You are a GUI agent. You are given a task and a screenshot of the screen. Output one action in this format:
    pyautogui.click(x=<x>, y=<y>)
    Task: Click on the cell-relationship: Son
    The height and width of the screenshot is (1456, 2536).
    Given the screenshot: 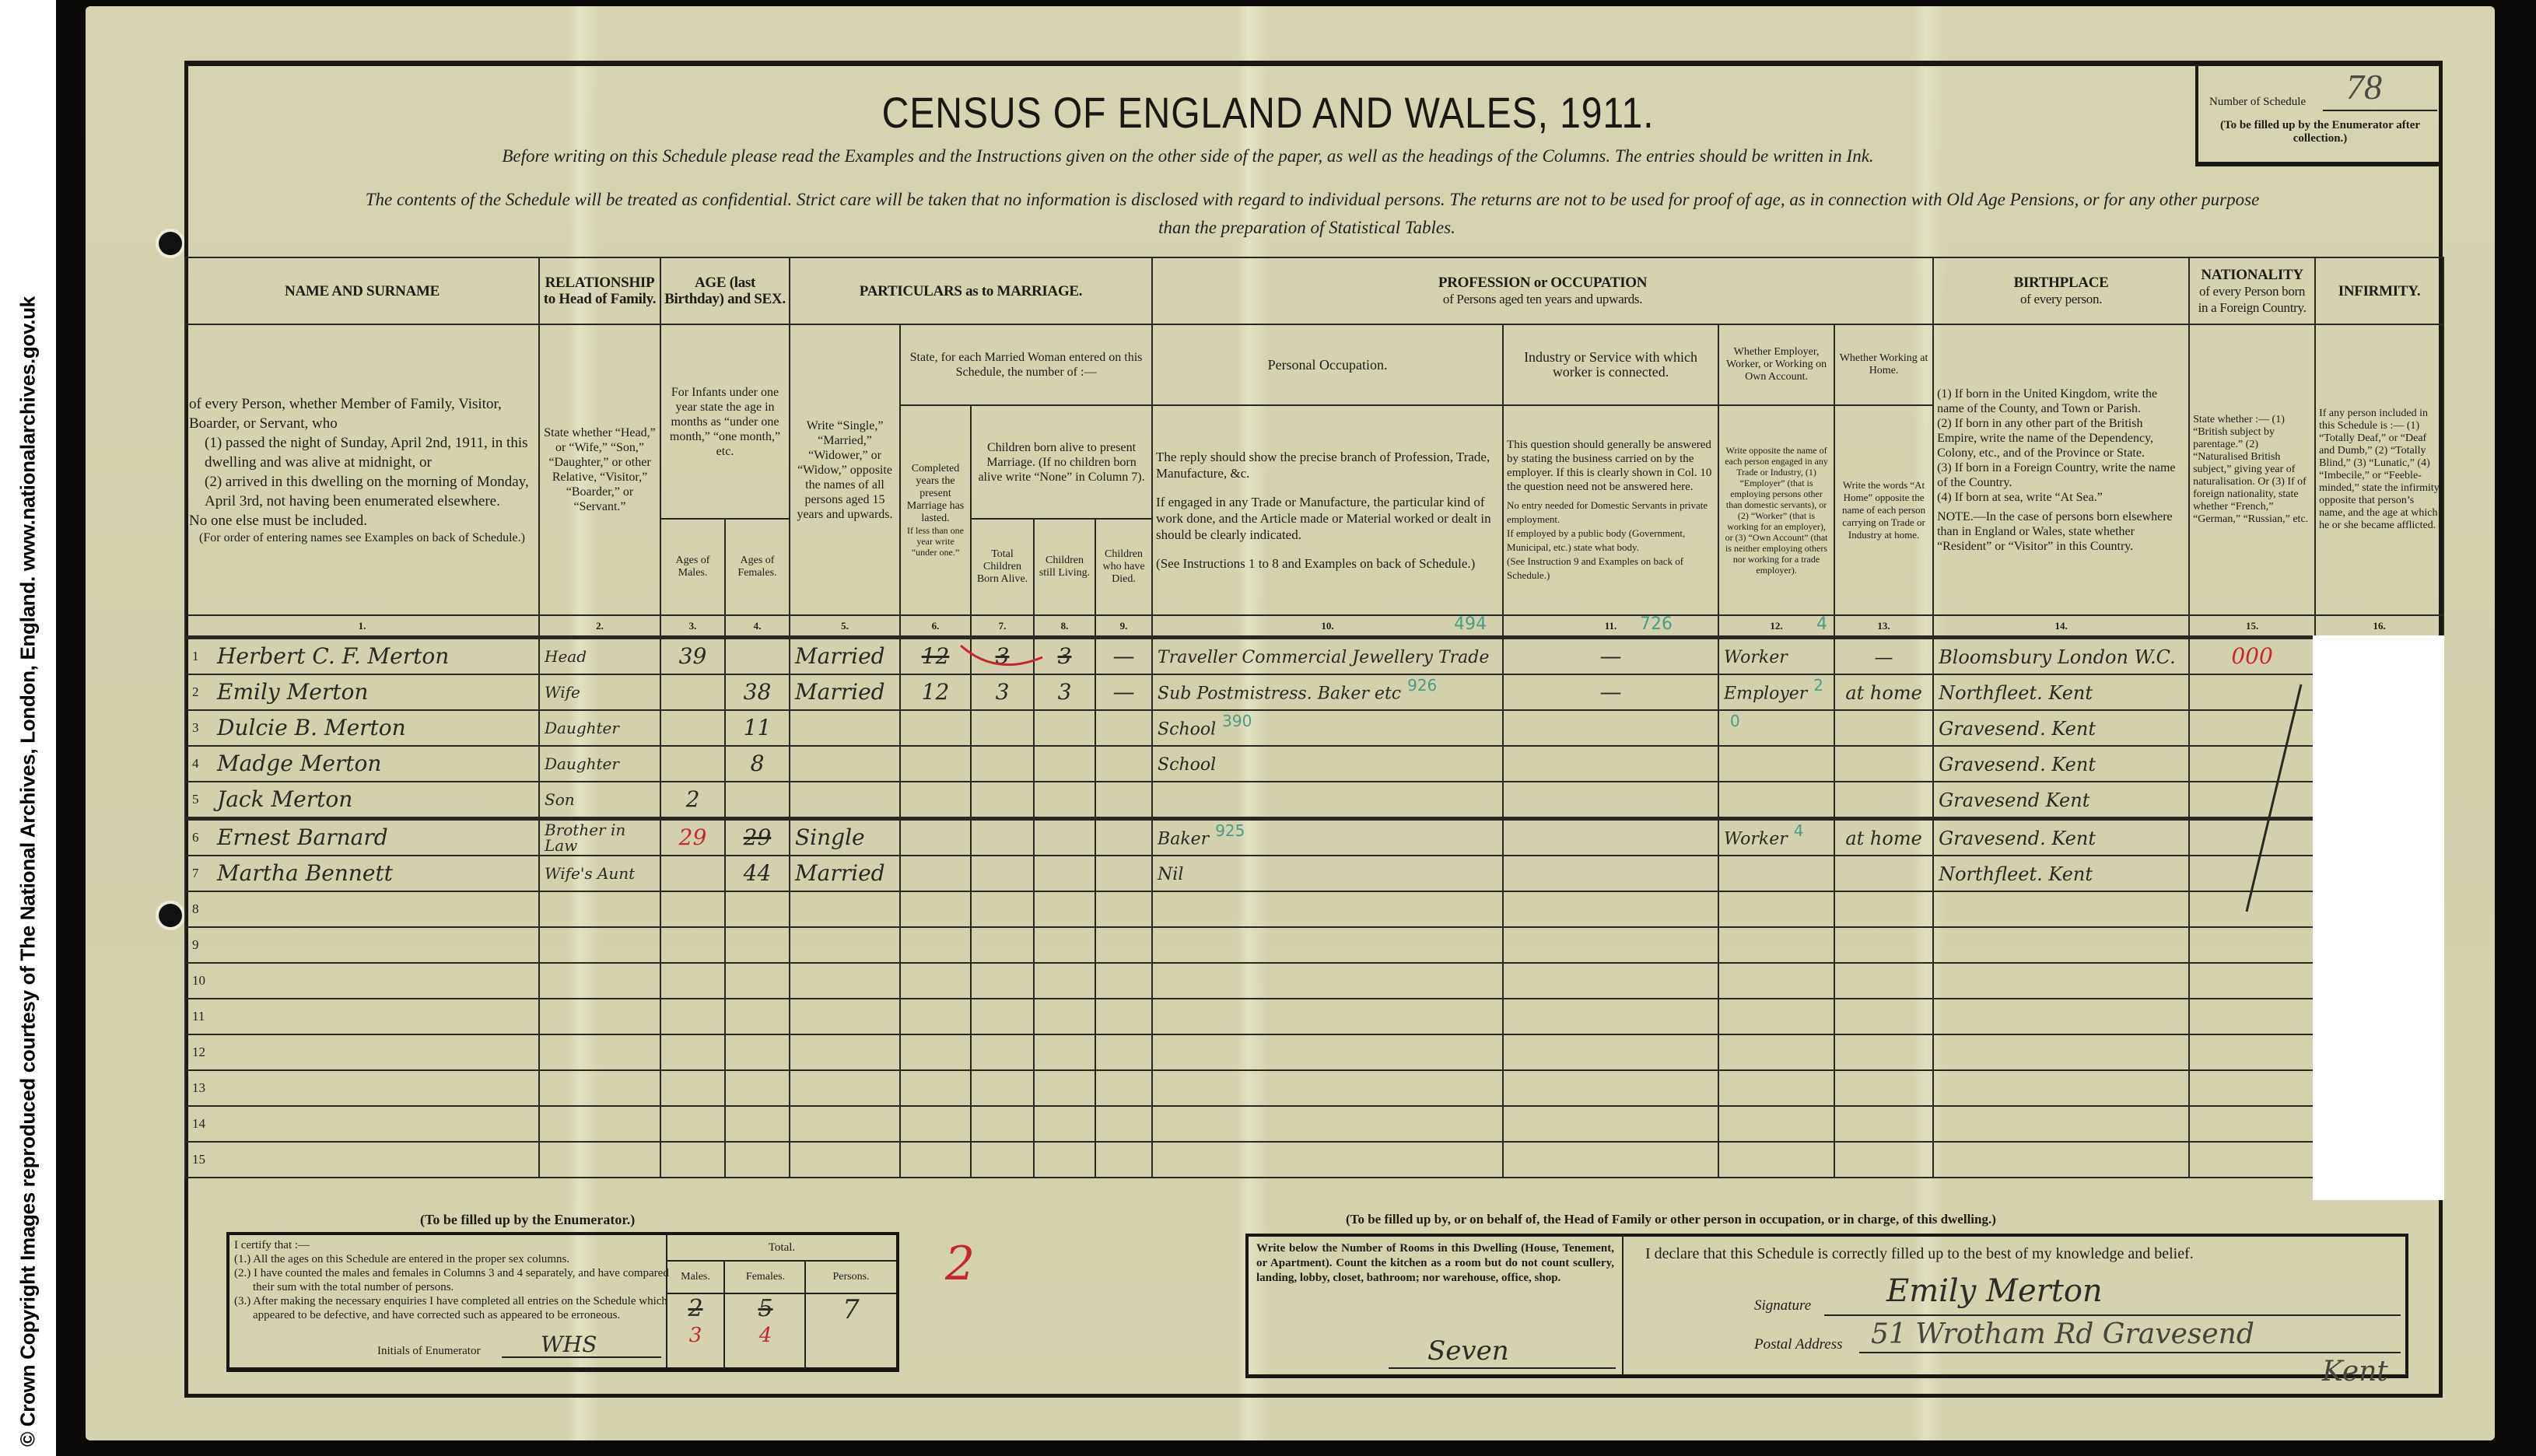 What is the action you would take?
    pyautogui.click(x=599, y=801)
    